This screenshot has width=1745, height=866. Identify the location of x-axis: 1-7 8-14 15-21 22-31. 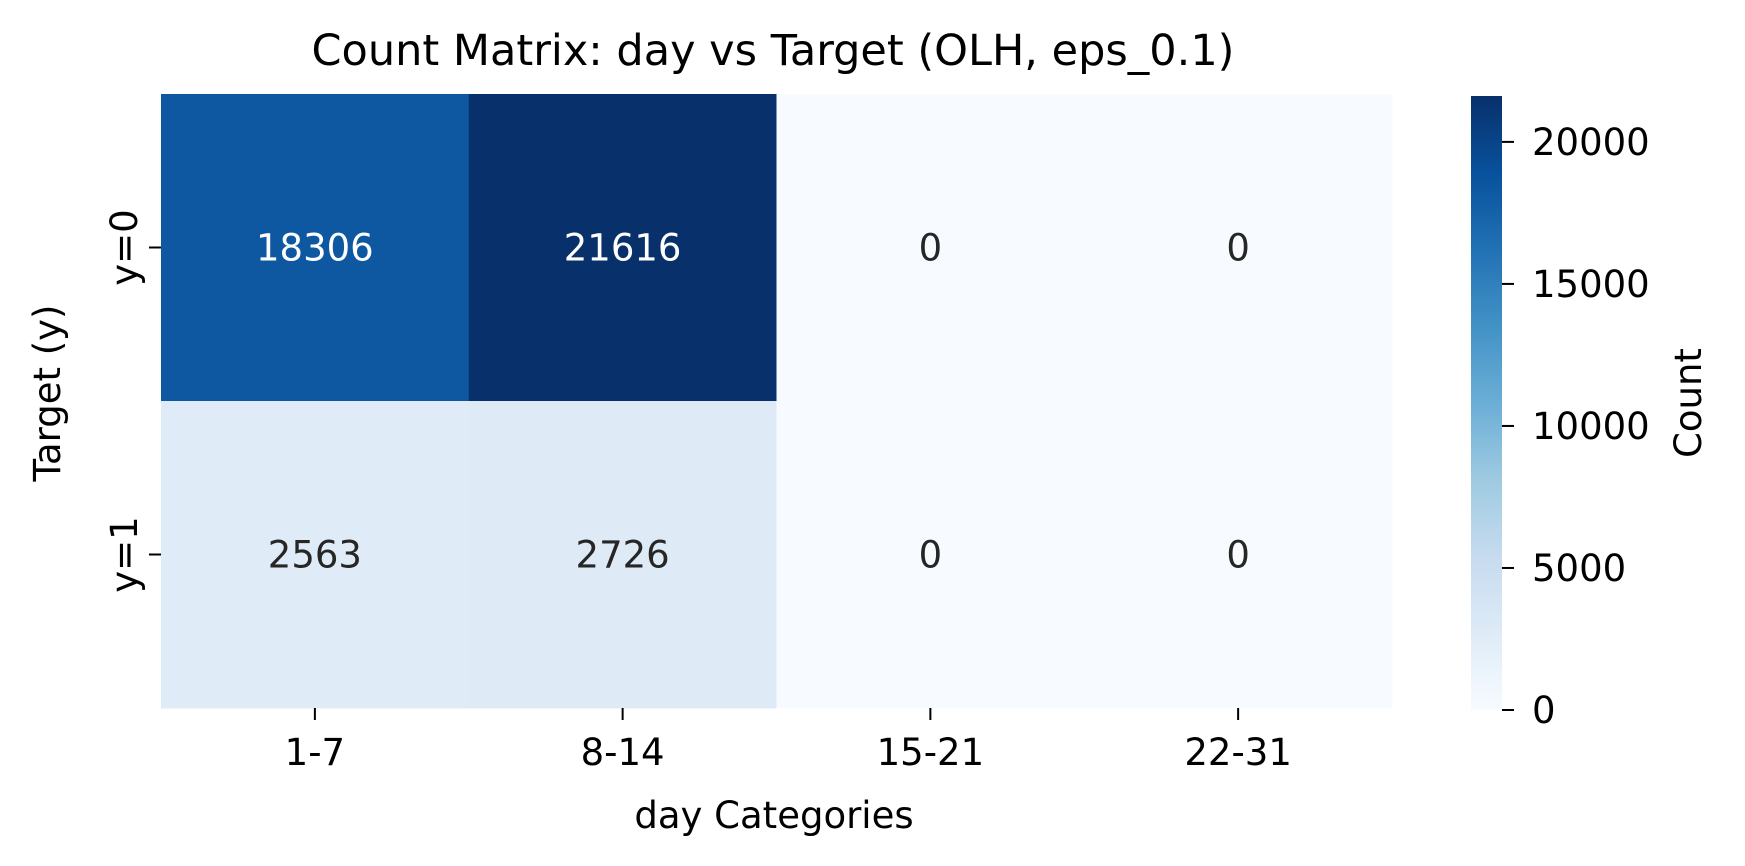
(788, 741).